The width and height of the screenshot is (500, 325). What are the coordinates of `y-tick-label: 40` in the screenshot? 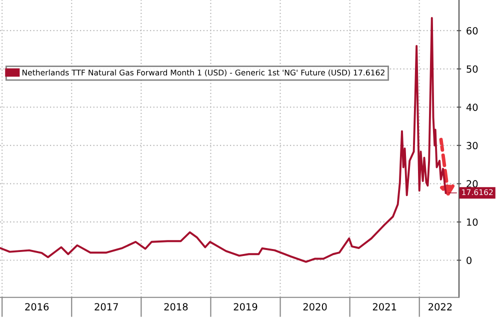 It's located at (472, 107).